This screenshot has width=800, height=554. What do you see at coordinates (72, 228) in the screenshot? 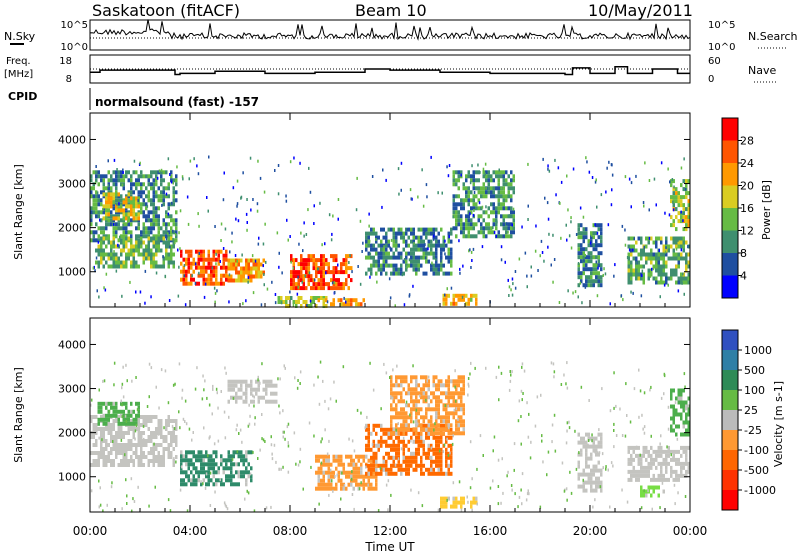
I see `y-tick-label: 2000` at bounding box center [72, 228].